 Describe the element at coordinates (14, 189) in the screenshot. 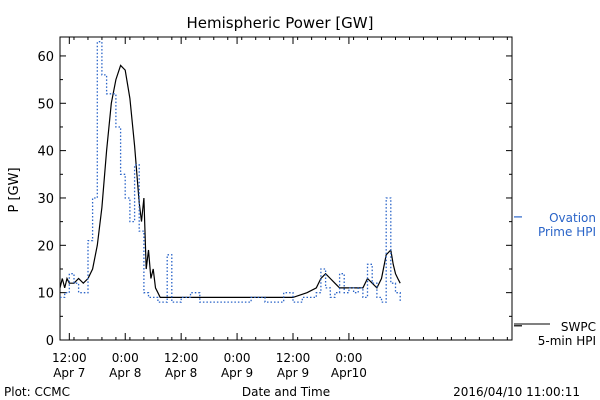

I see `y-axis-label: P [GW]` at that location.